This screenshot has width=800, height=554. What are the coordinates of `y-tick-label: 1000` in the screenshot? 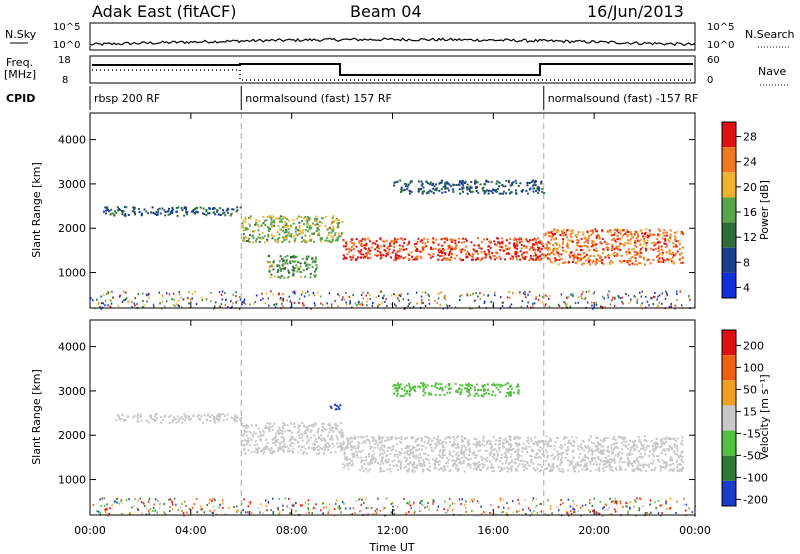 It's located at (72, 273).